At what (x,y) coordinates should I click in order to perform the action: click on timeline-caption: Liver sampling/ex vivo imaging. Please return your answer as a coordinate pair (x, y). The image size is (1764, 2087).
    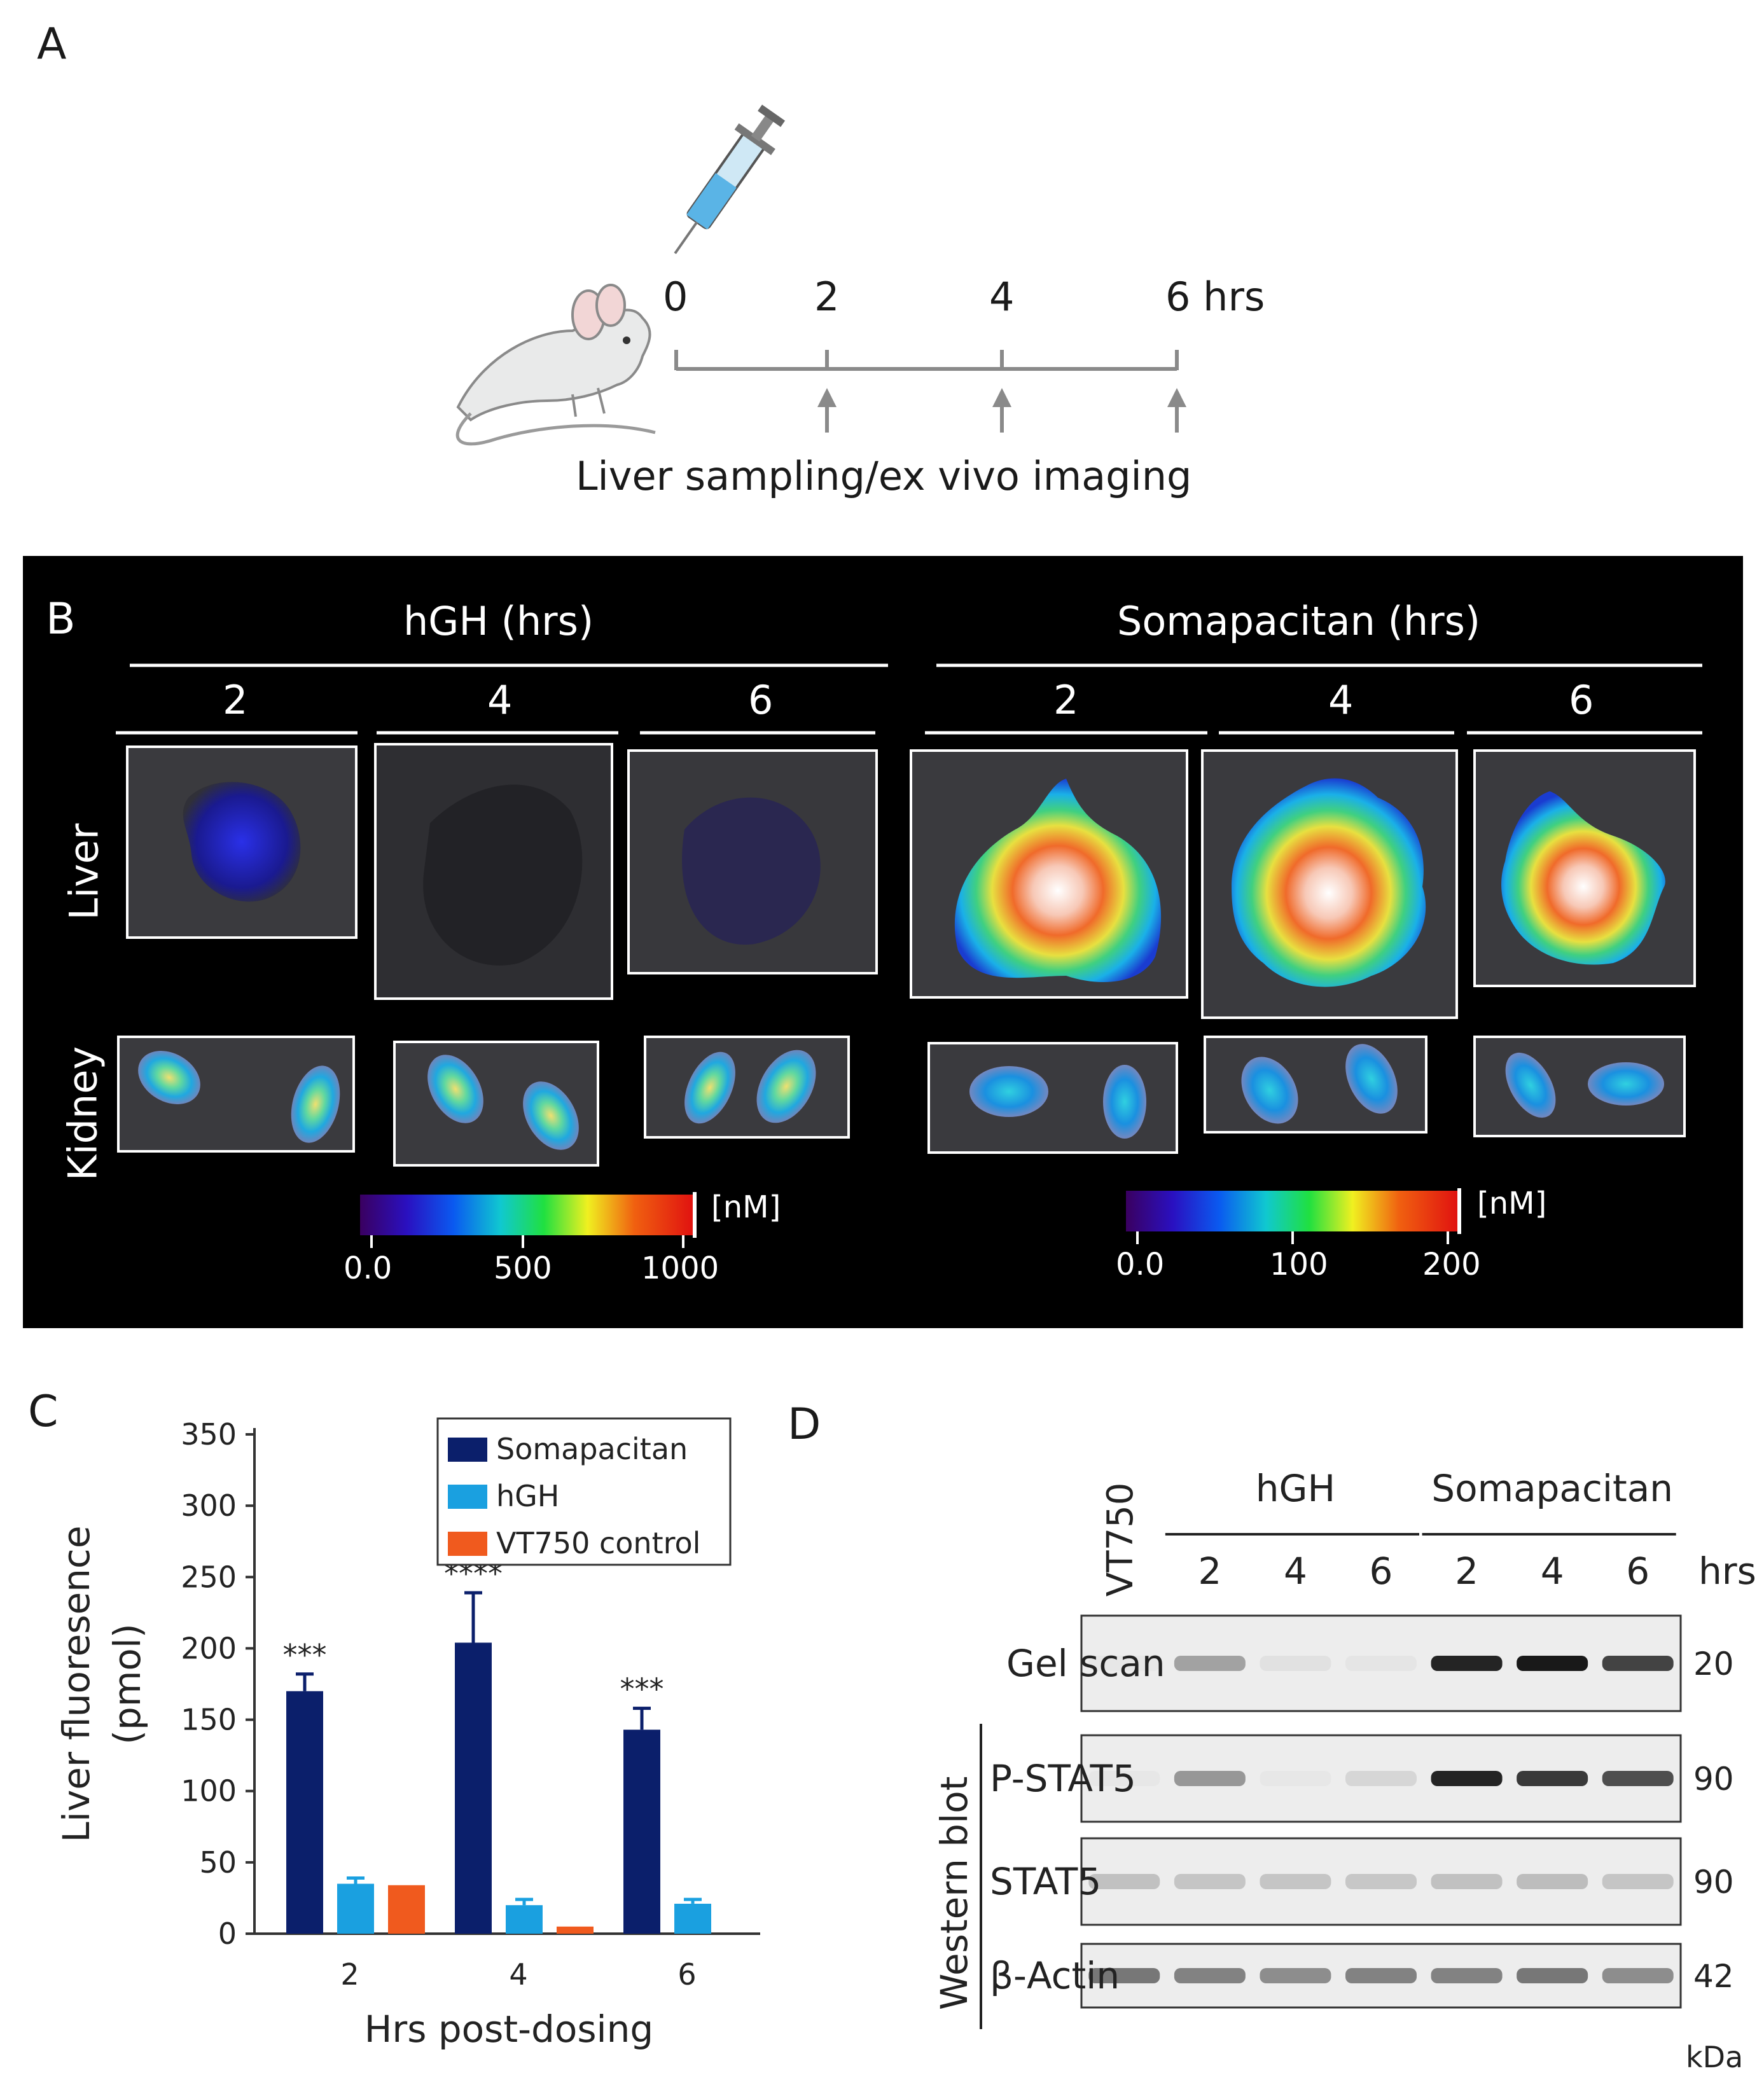
    Looking at the image, I should click on (884, 476).